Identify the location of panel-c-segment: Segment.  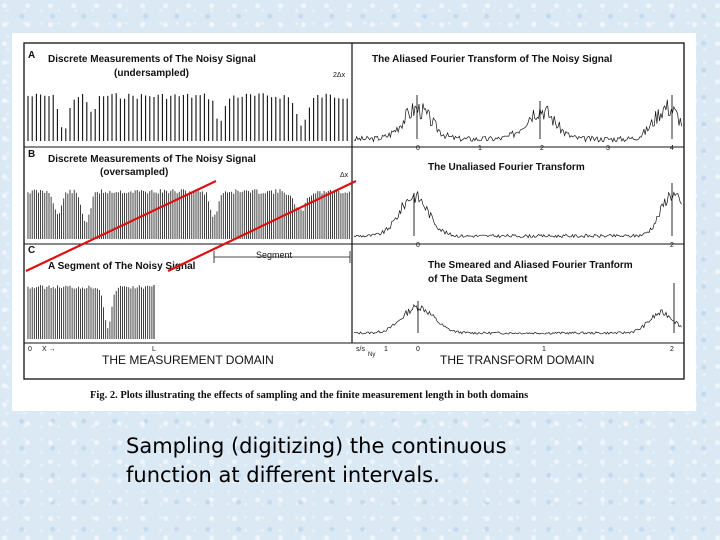
(274, 255).